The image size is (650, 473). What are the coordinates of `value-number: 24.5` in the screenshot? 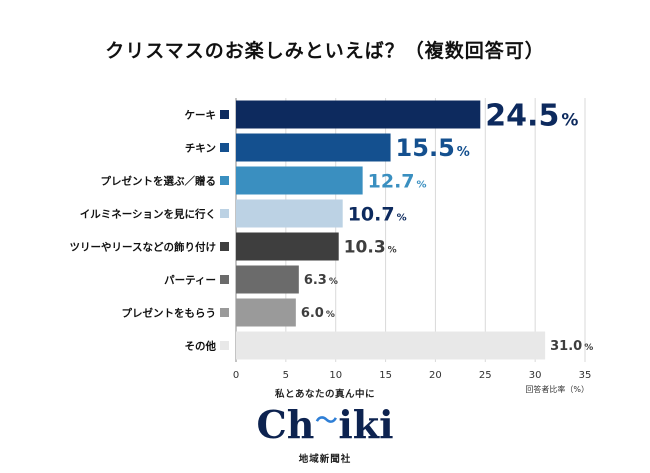 It's located at (522, 115).